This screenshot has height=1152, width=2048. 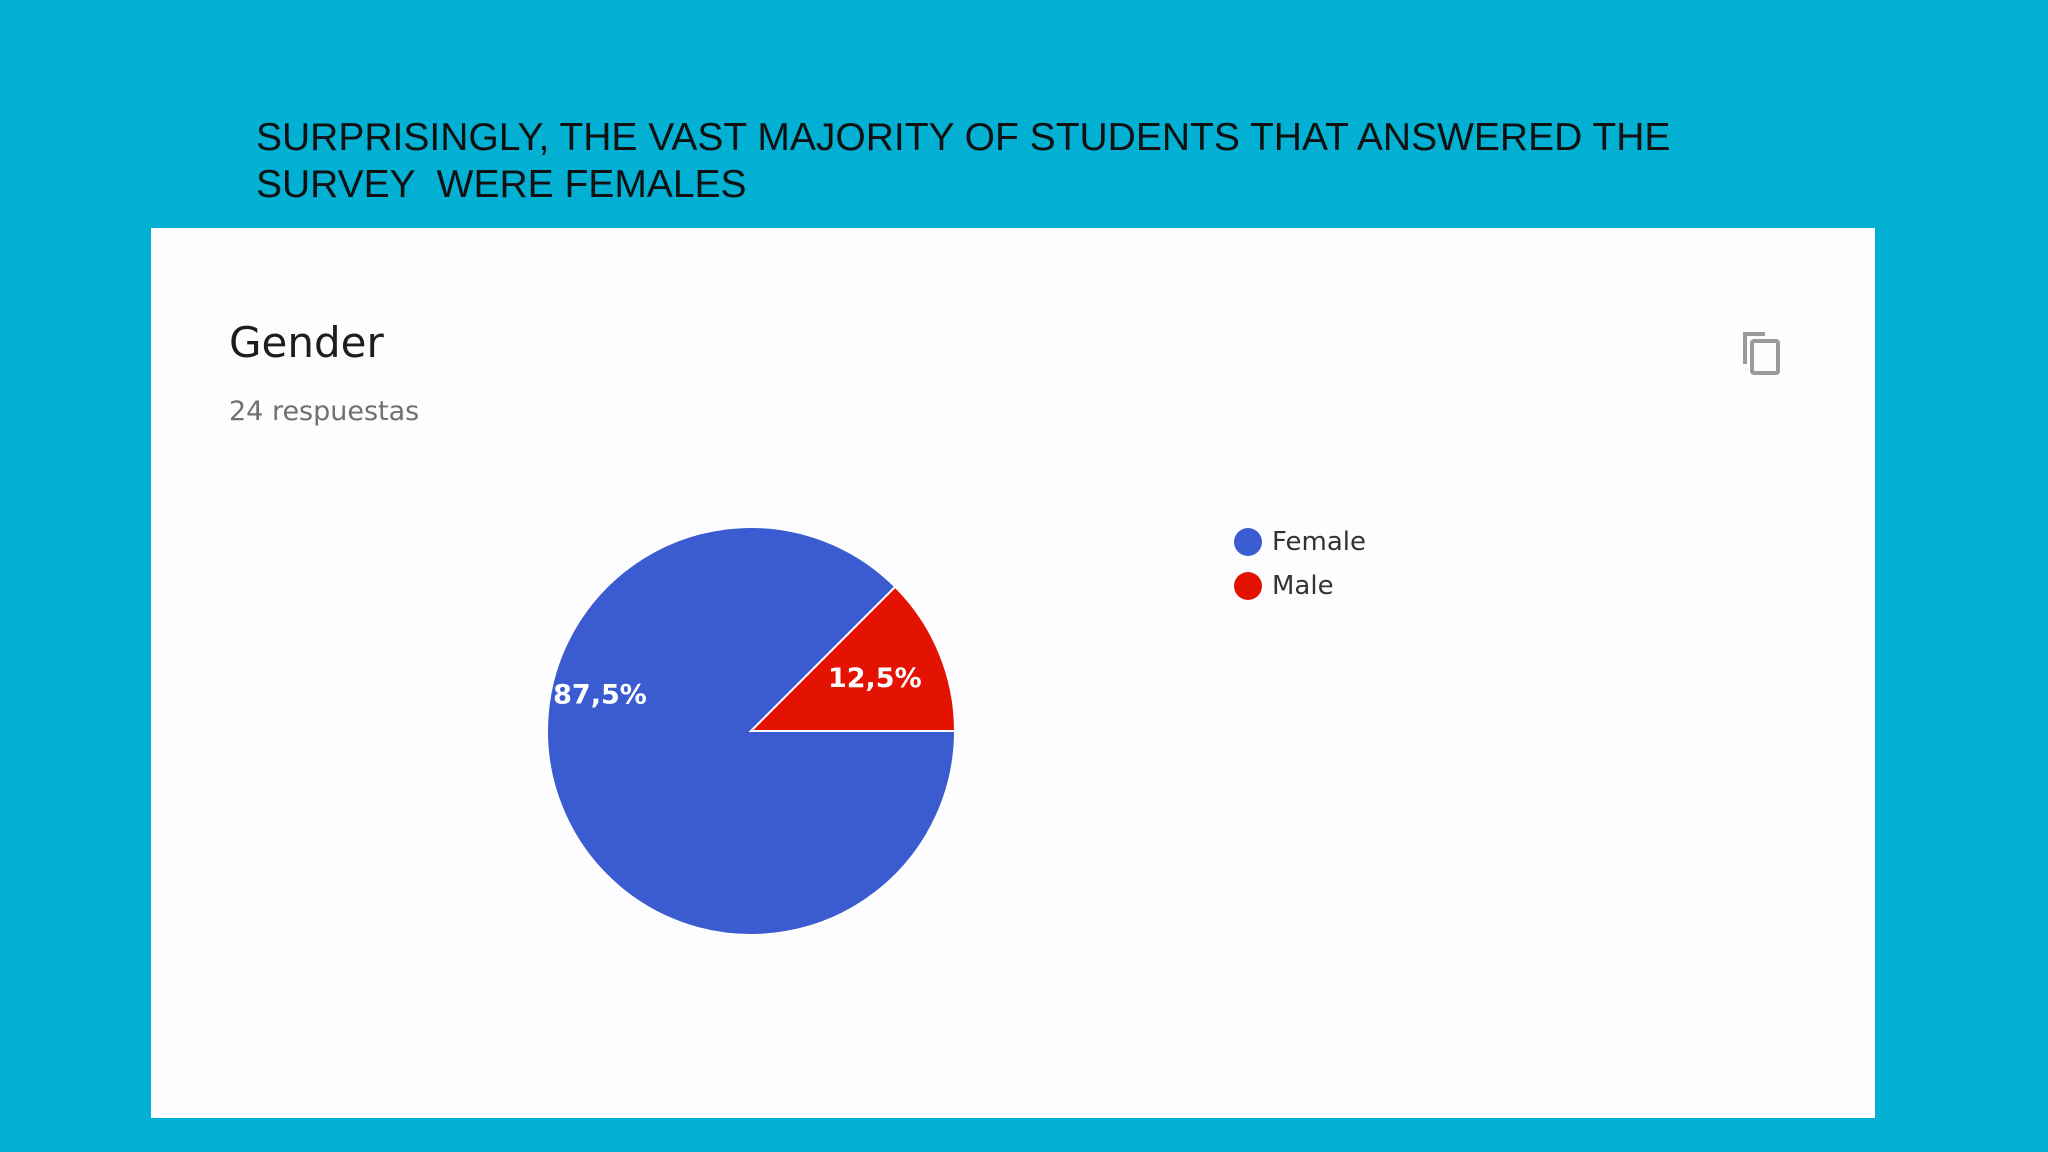 I want to click on pie-label-female: 87,5%, so click(x=600, y=695).